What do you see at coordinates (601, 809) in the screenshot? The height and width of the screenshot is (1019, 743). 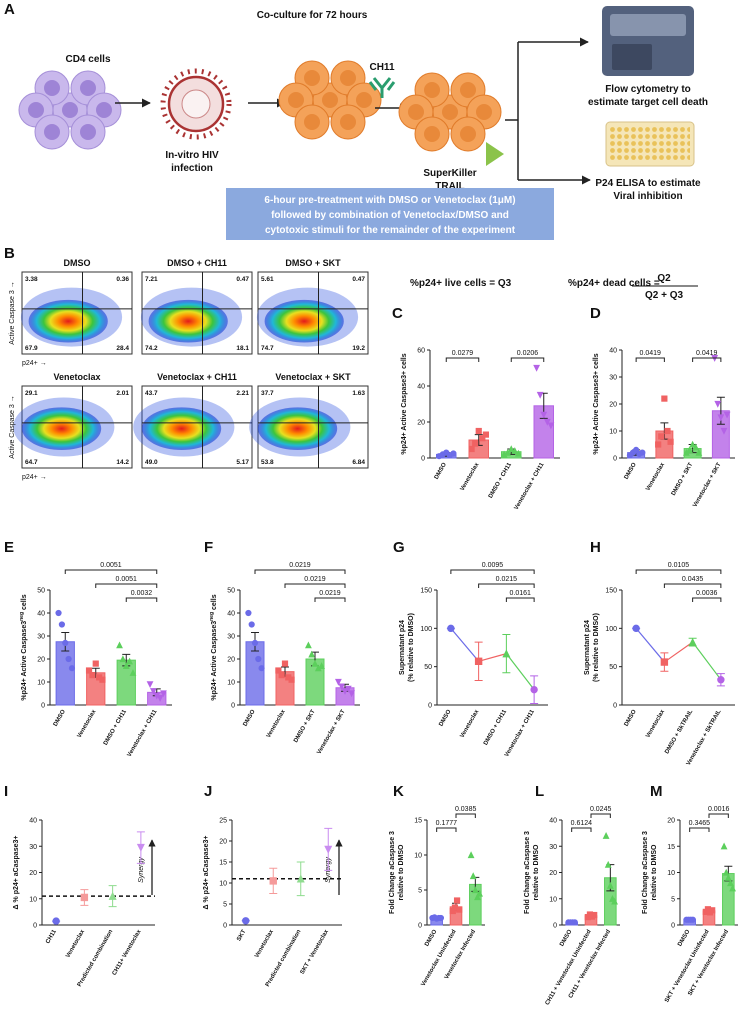 I see `p-value: 0.0245` at bounding box center [601, 809].